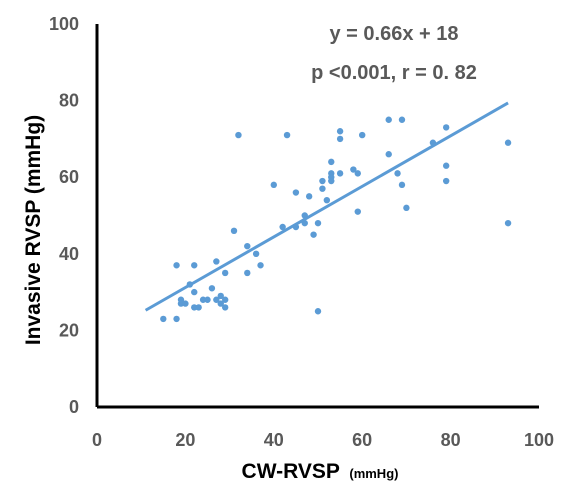  I want to click on y-tick-label: 60, so click(69, 177).